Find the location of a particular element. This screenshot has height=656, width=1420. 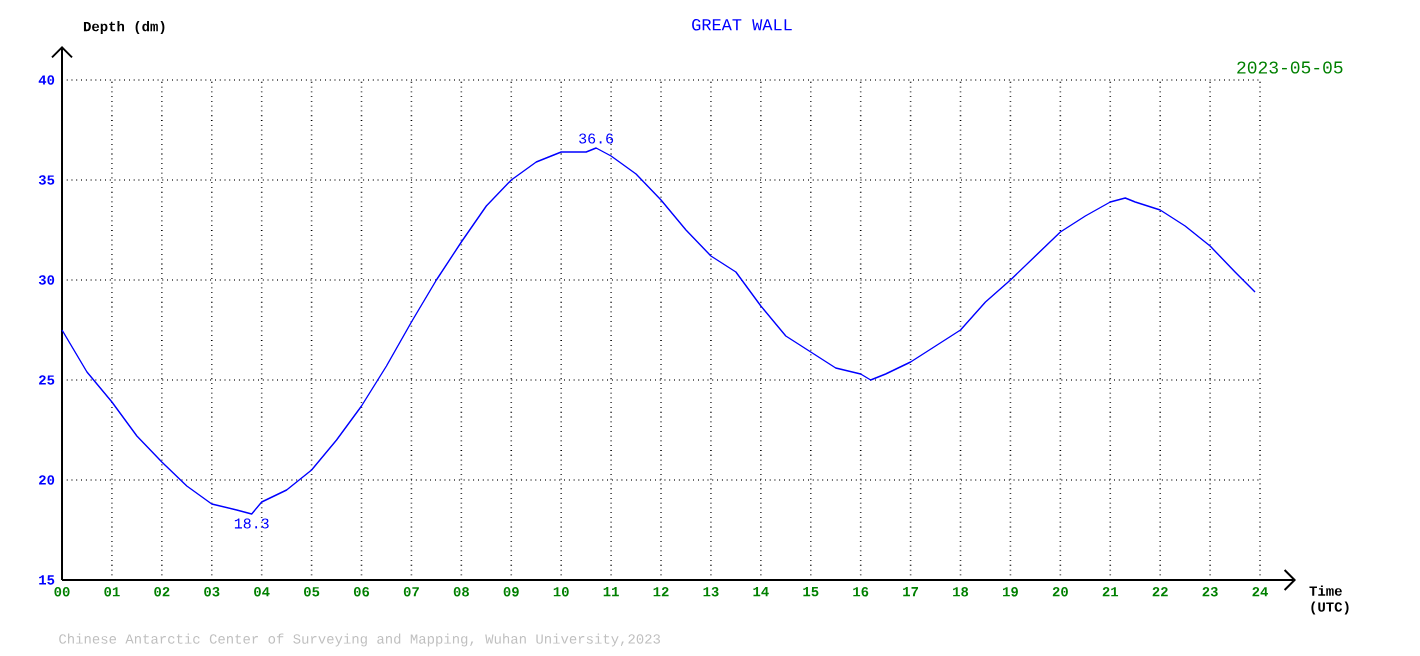

text: 2023-05-05 is located at coordinates (1290, 67).